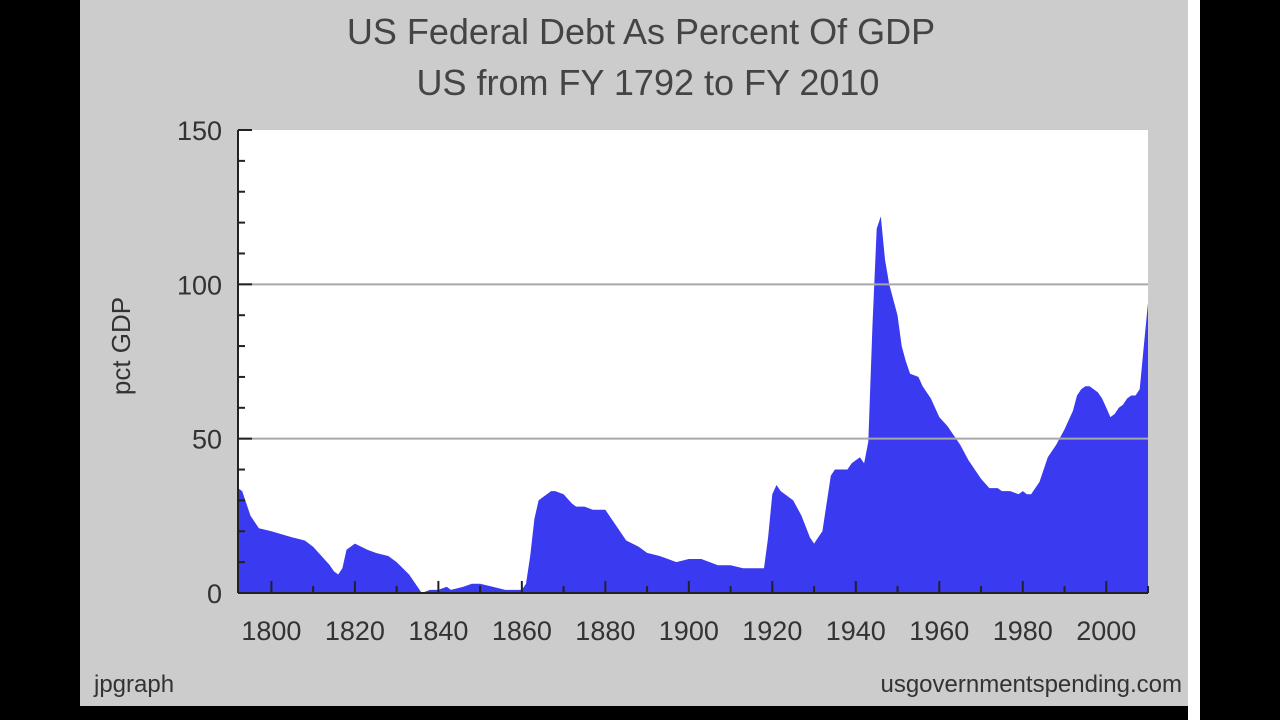 The height and width of the screenshot is (720, 1280). I want to click on x-tick-label-1860: 1860, so click(522, 631).